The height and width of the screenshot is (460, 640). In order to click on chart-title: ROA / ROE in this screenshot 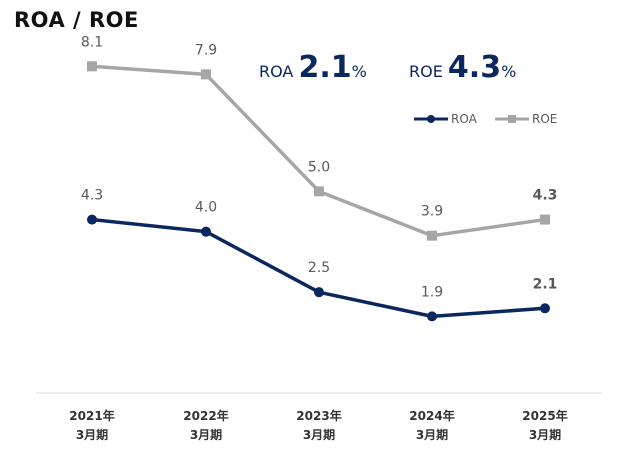, I will do `click(76, 20)`.